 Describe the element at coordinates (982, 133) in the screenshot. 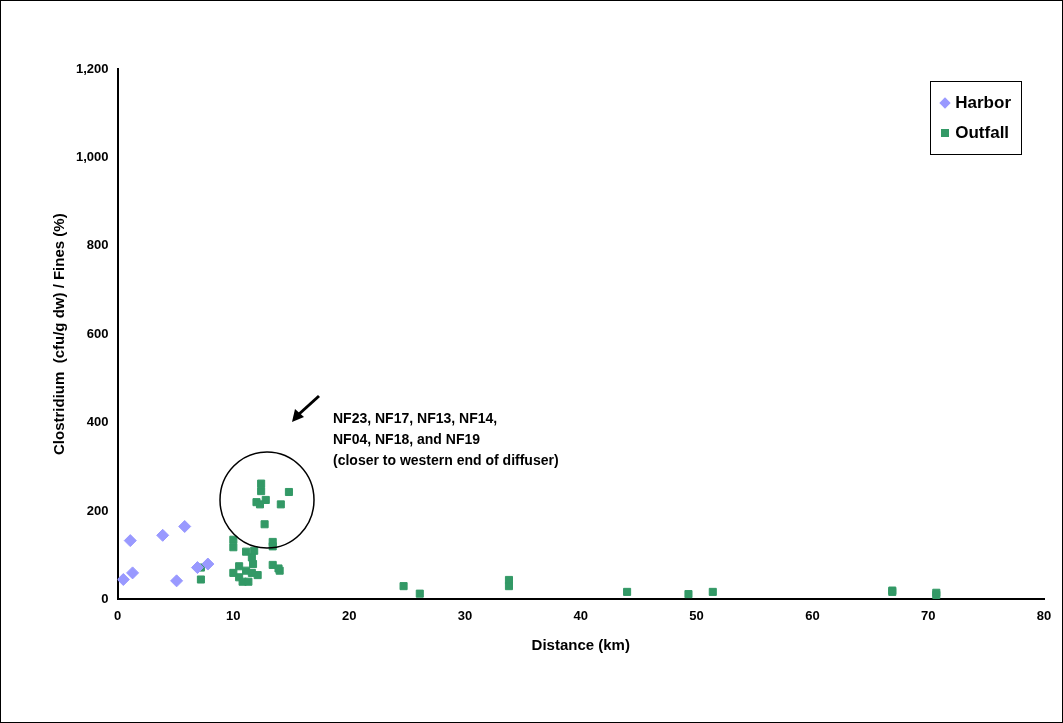

I see `legend-label: Outfall` at that location.